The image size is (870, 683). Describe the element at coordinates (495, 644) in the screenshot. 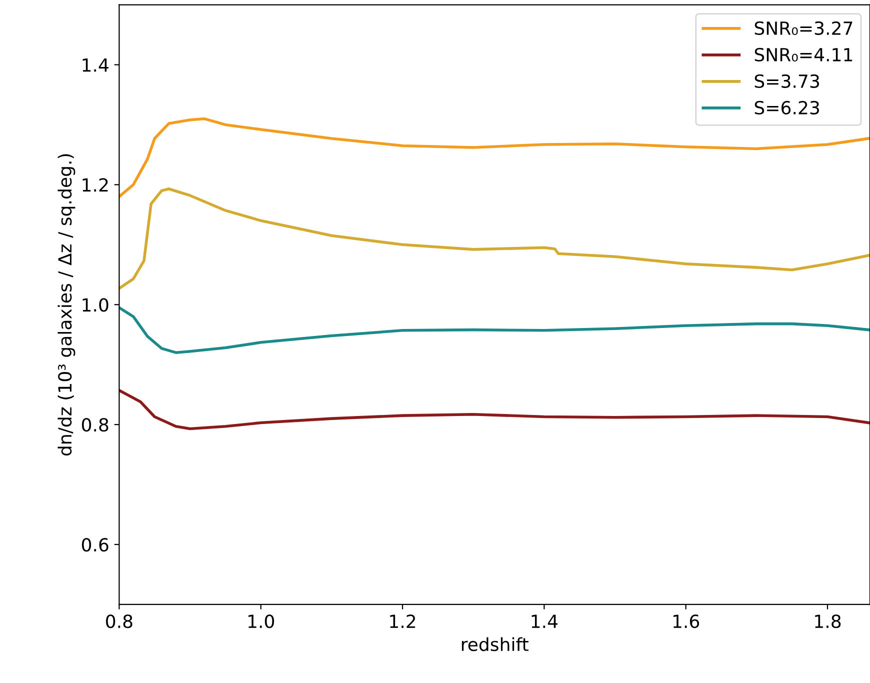

I see `x-axis-title: redshift` at that location.